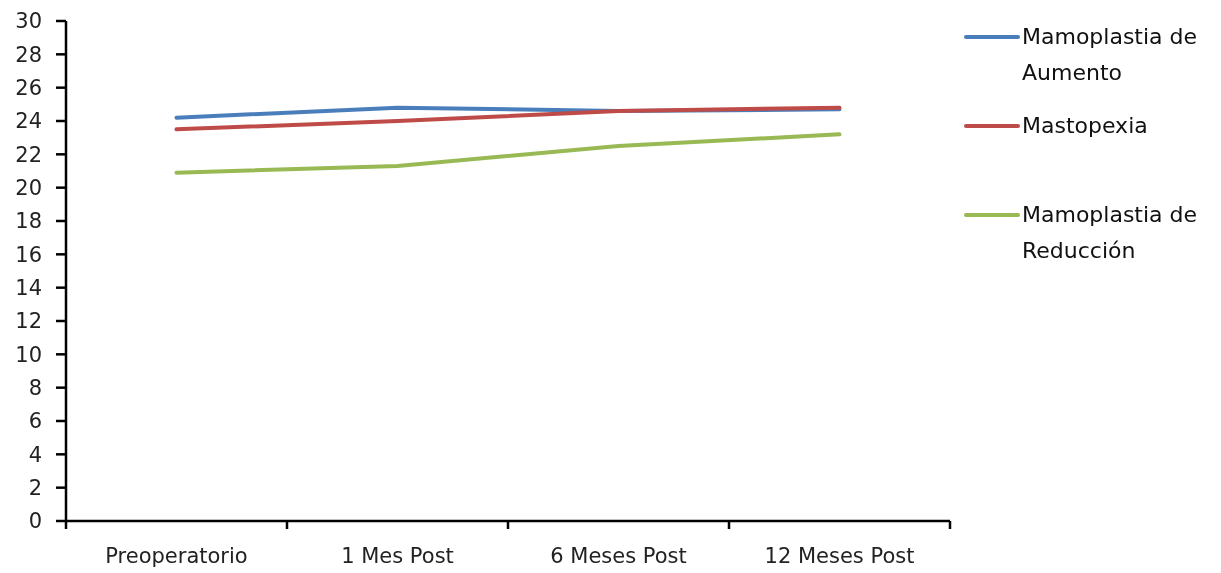  Describe the element at coordinates (35, 488) in the screenshot. I see `y-tick-label: 2` at that location.